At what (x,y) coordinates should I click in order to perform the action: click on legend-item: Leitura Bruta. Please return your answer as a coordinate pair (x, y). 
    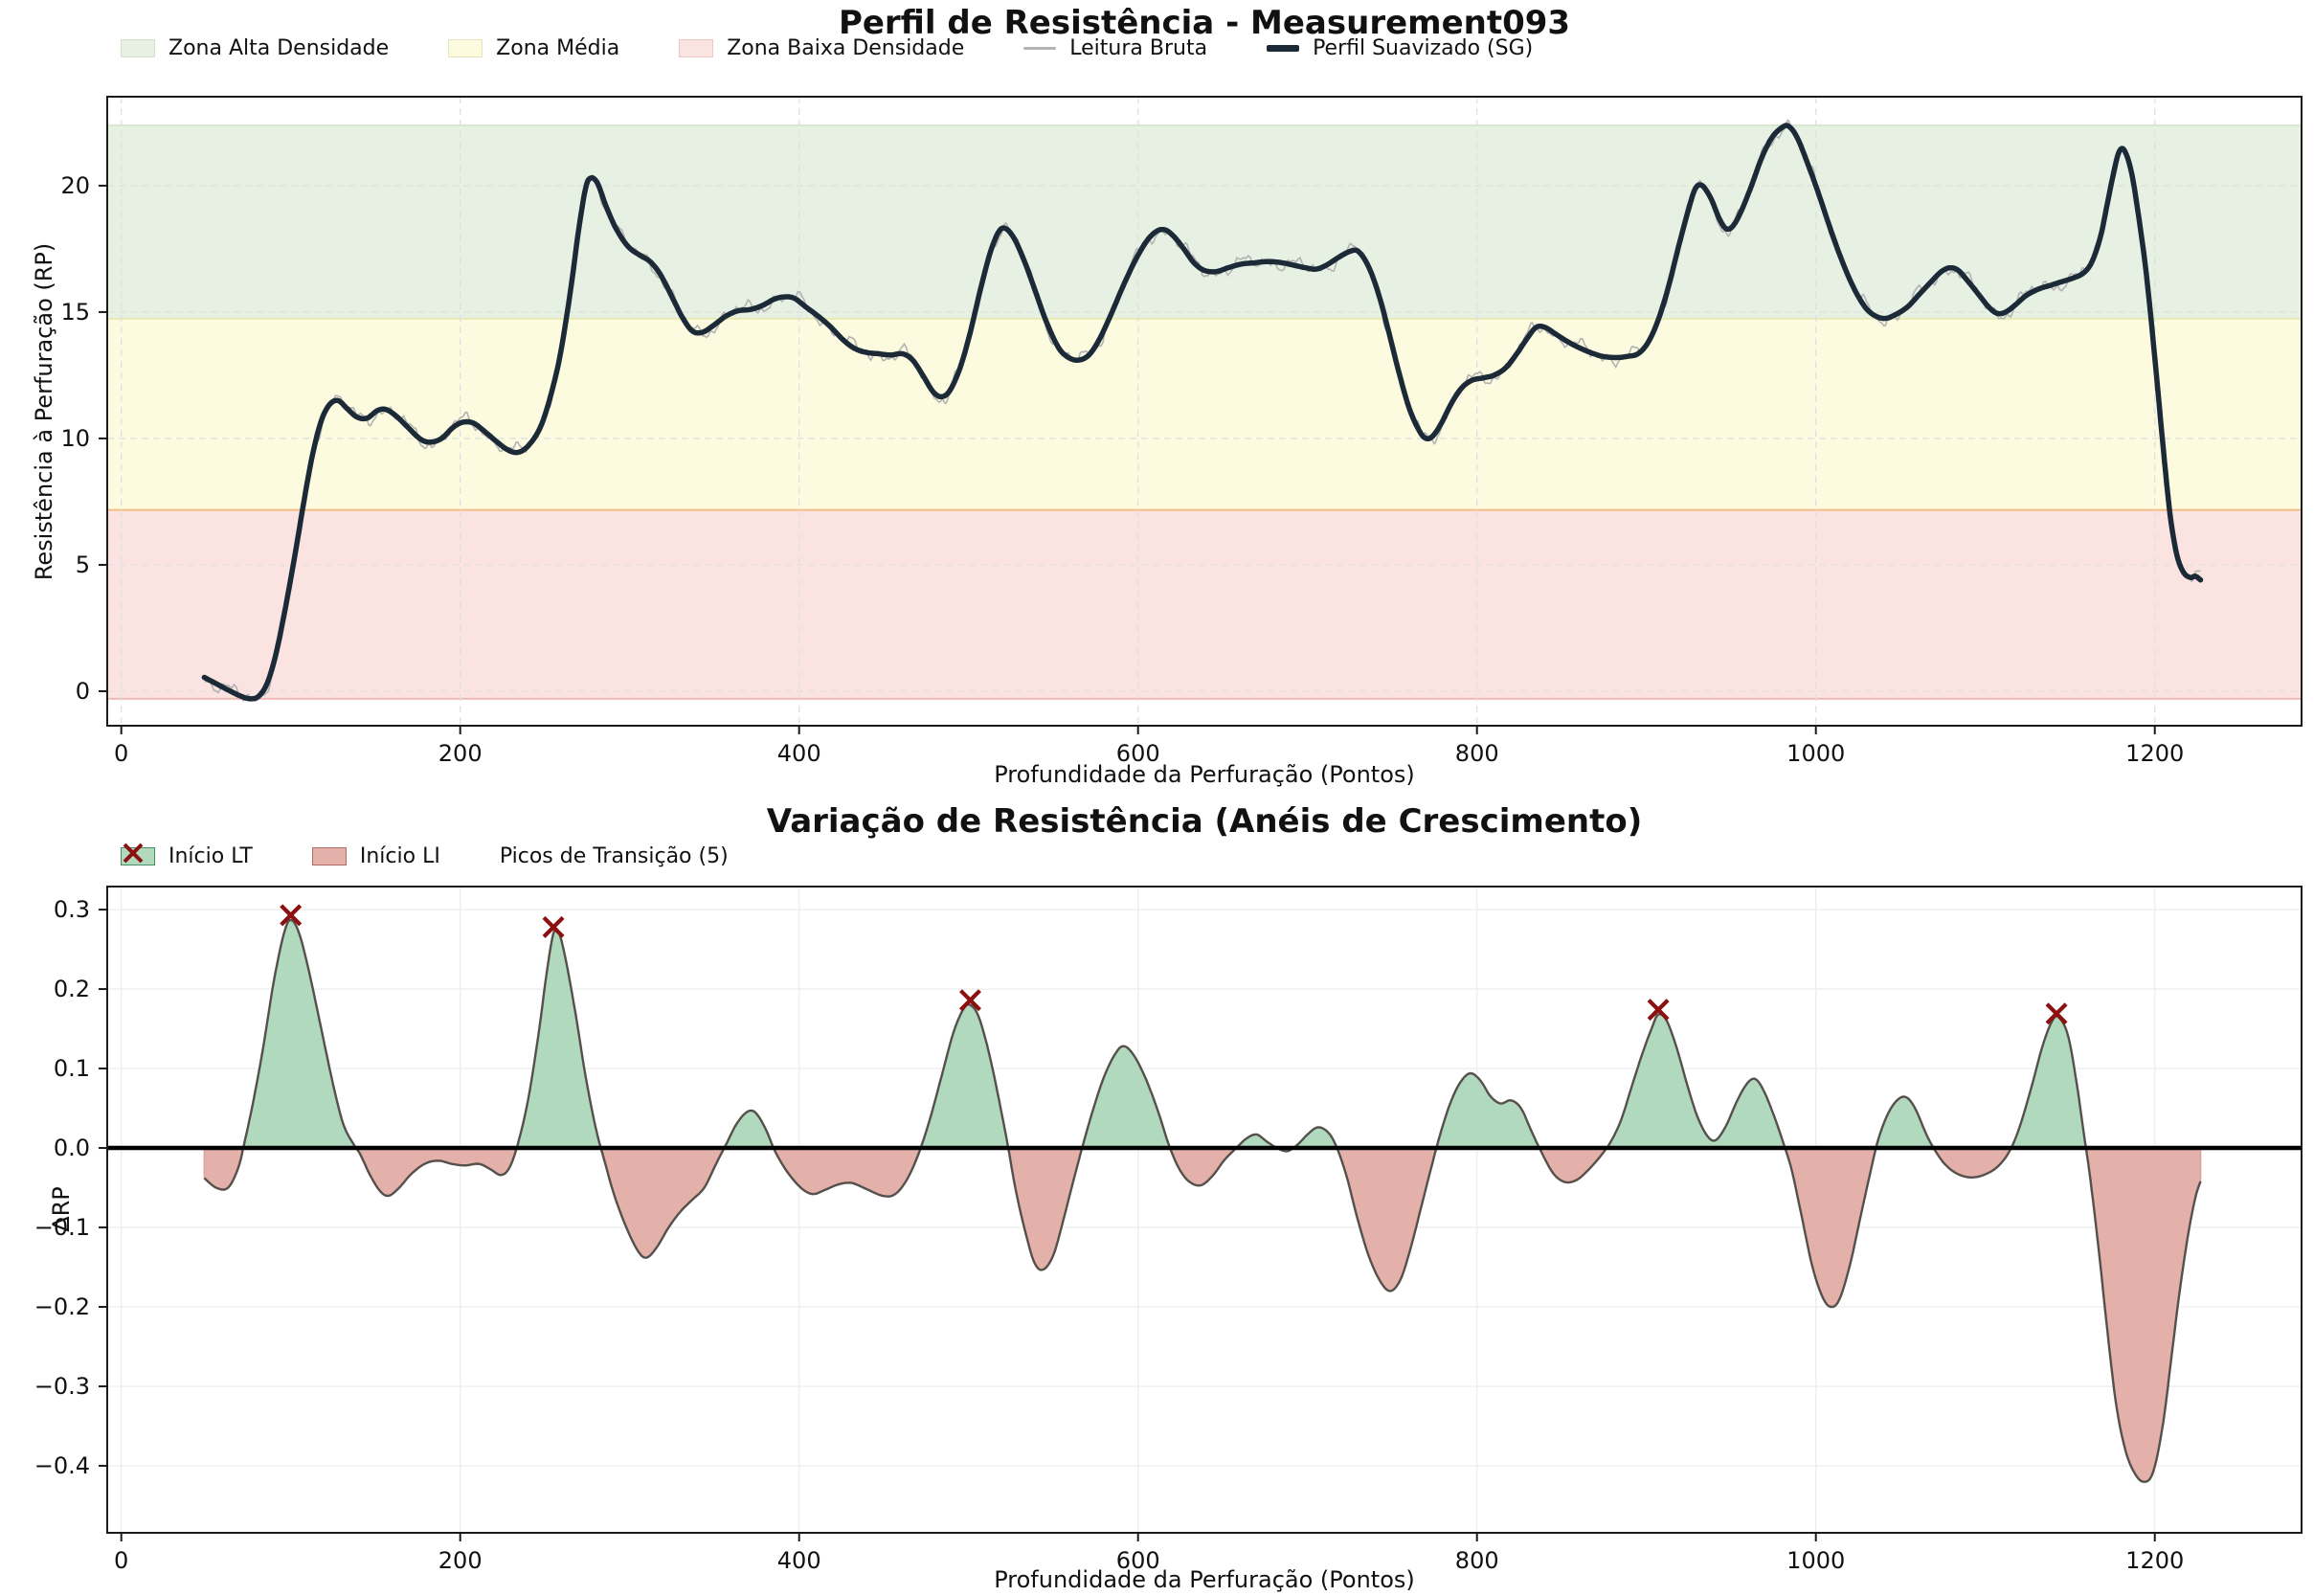
    Looking at the image, I should click on (1115, 48).